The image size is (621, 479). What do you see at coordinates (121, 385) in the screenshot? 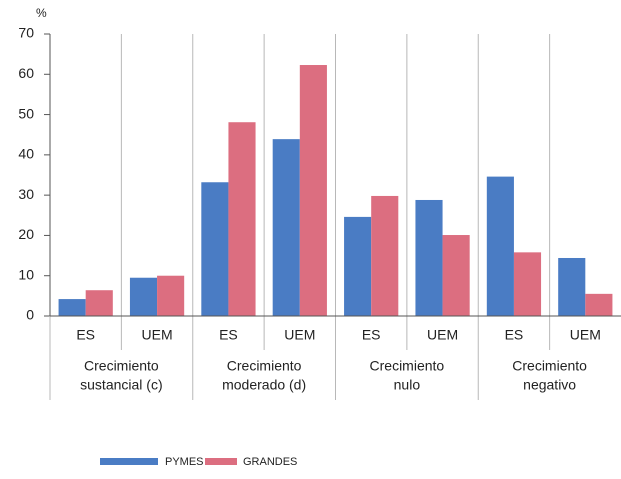
I see `group-label: sustancial (c)` at bounding box center [121, 385].